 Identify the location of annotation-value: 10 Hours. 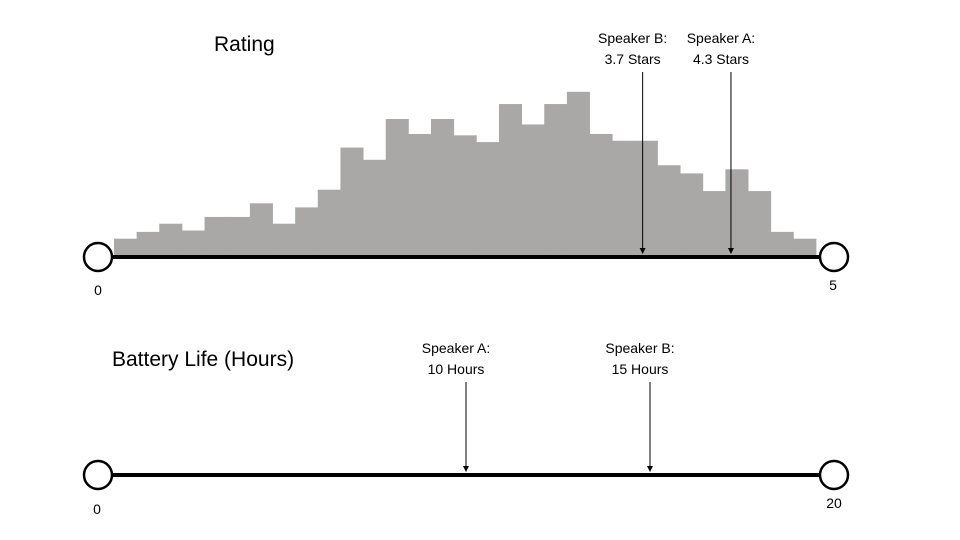
(456, 369).